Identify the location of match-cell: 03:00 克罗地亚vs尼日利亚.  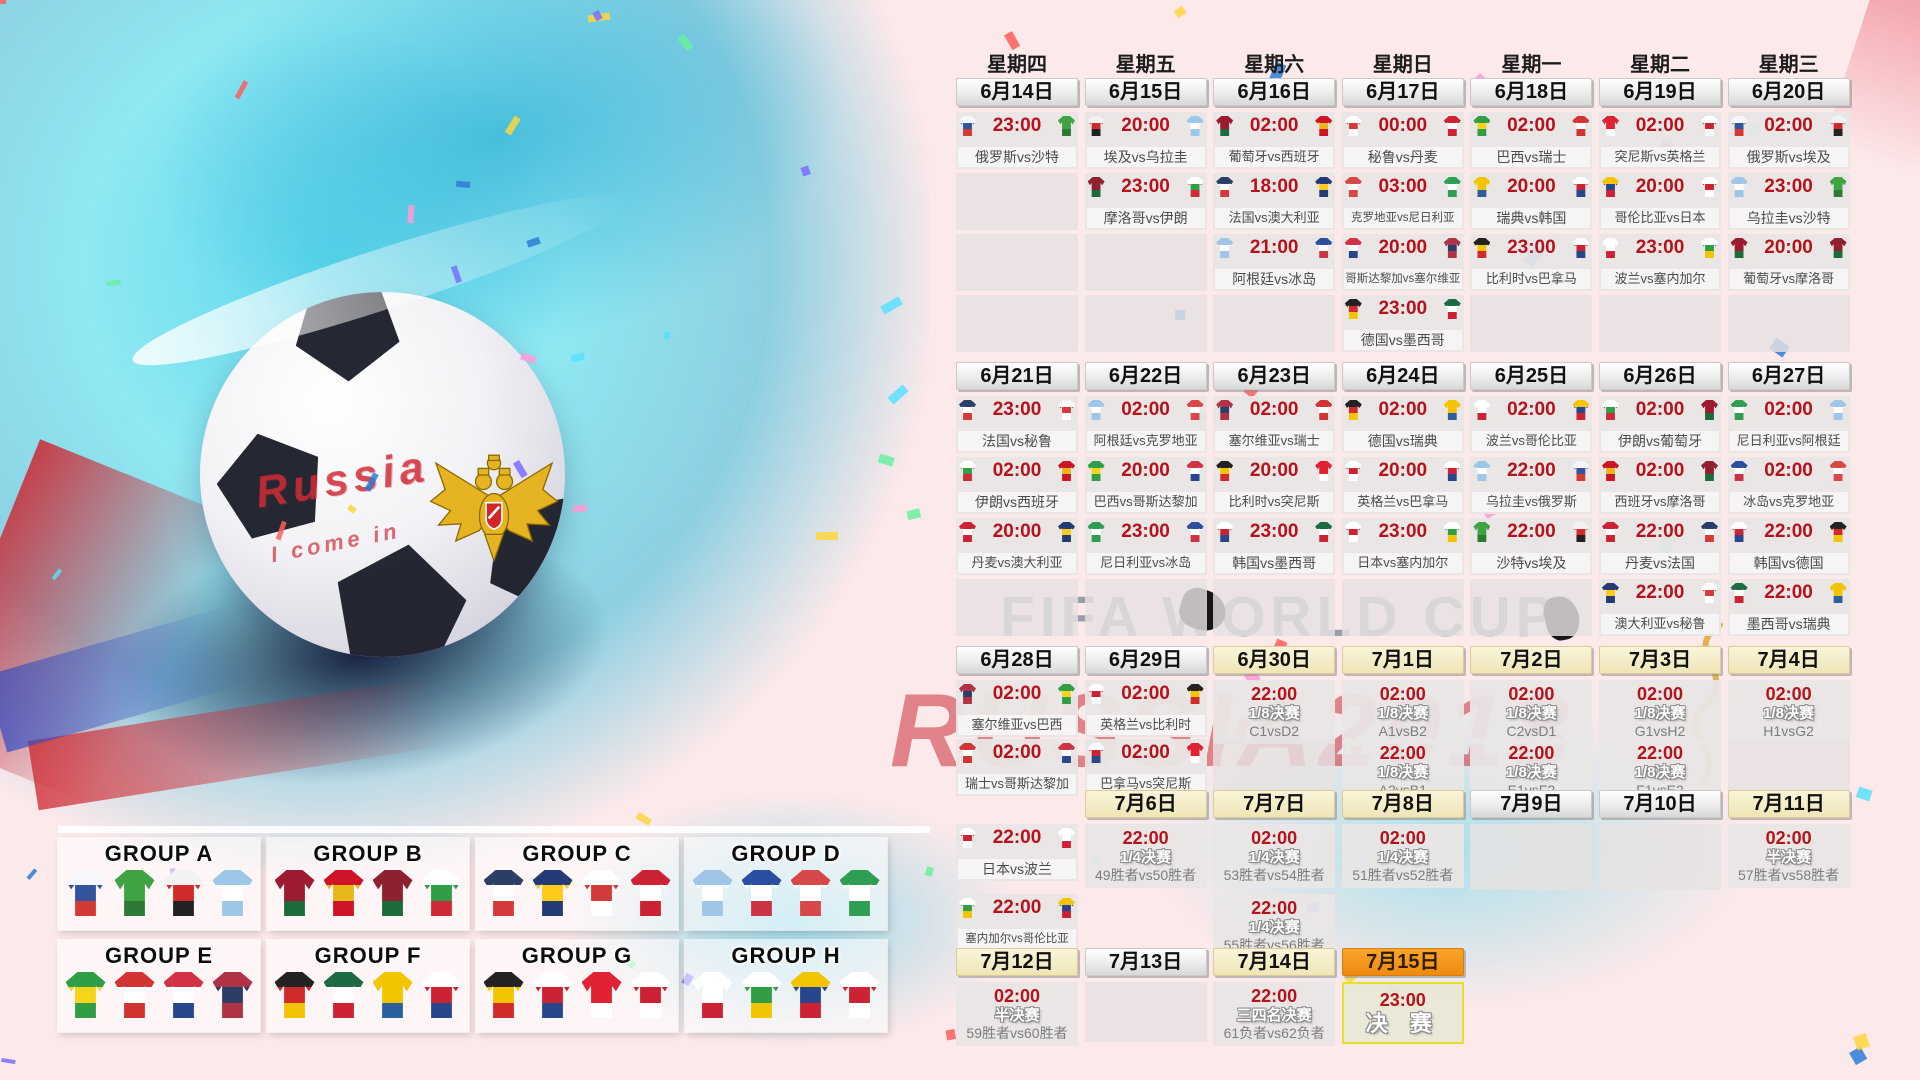
(1402, 201).